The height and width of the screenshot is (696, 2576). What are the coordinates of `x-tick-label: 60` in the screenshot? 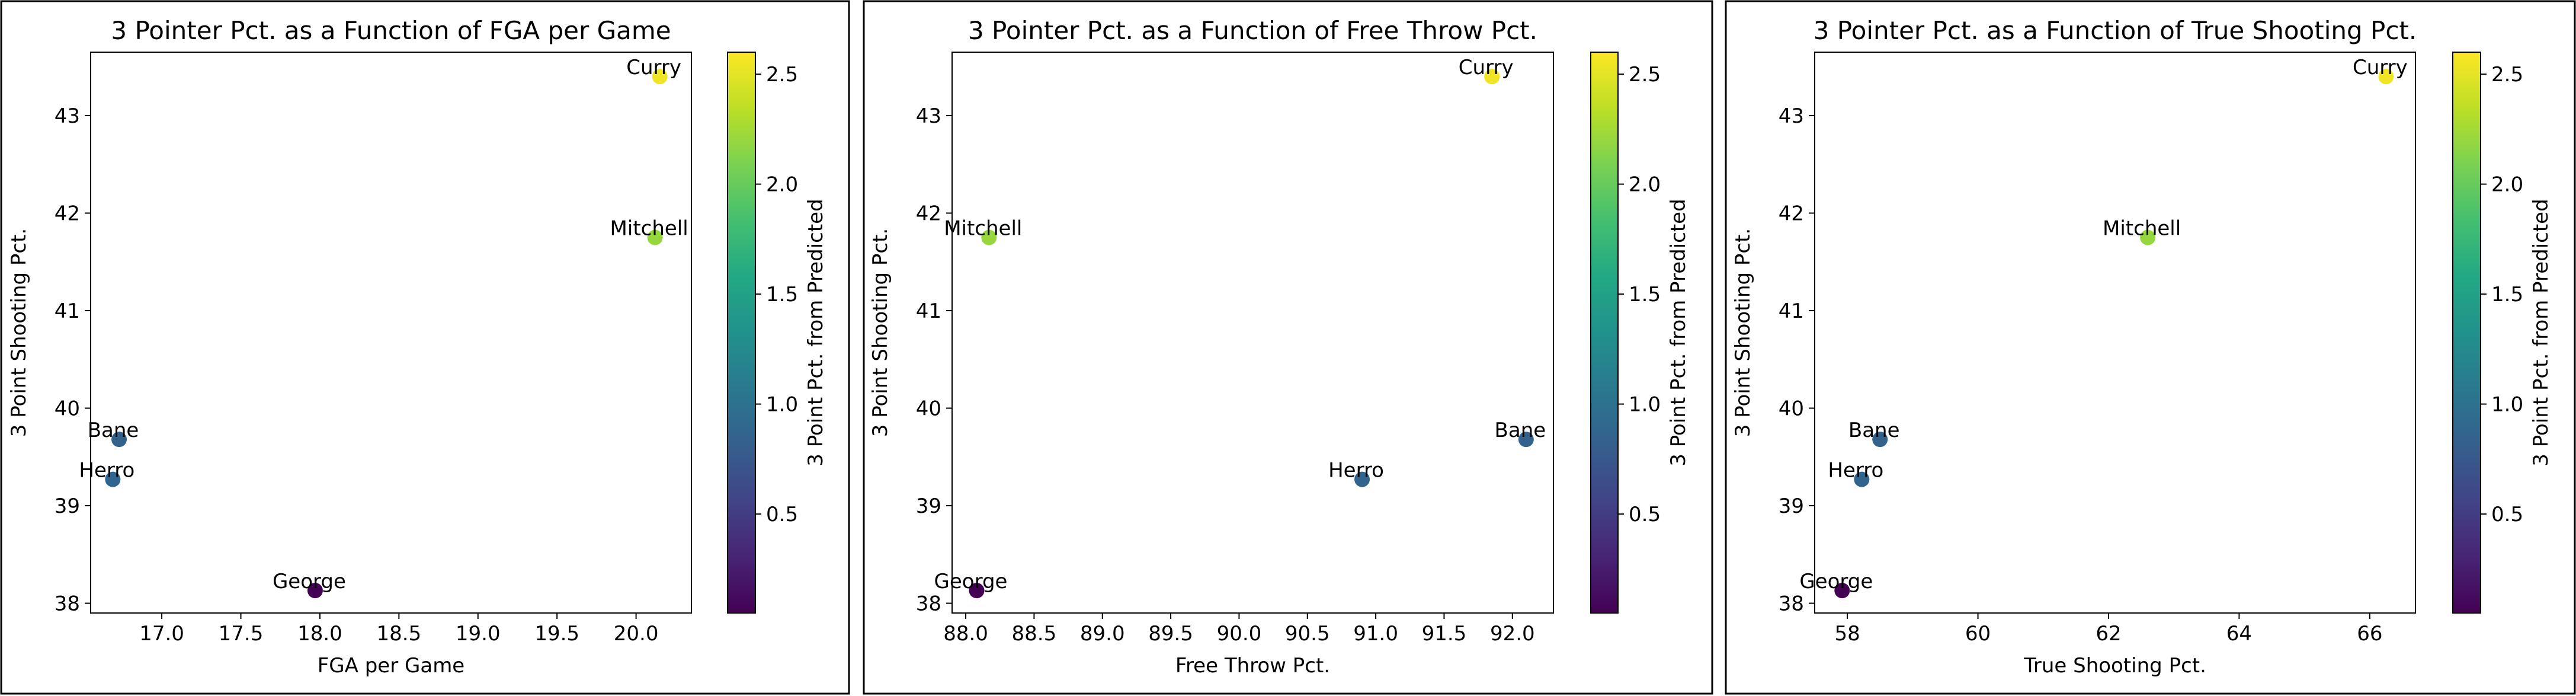 It's located at (1978, 634).